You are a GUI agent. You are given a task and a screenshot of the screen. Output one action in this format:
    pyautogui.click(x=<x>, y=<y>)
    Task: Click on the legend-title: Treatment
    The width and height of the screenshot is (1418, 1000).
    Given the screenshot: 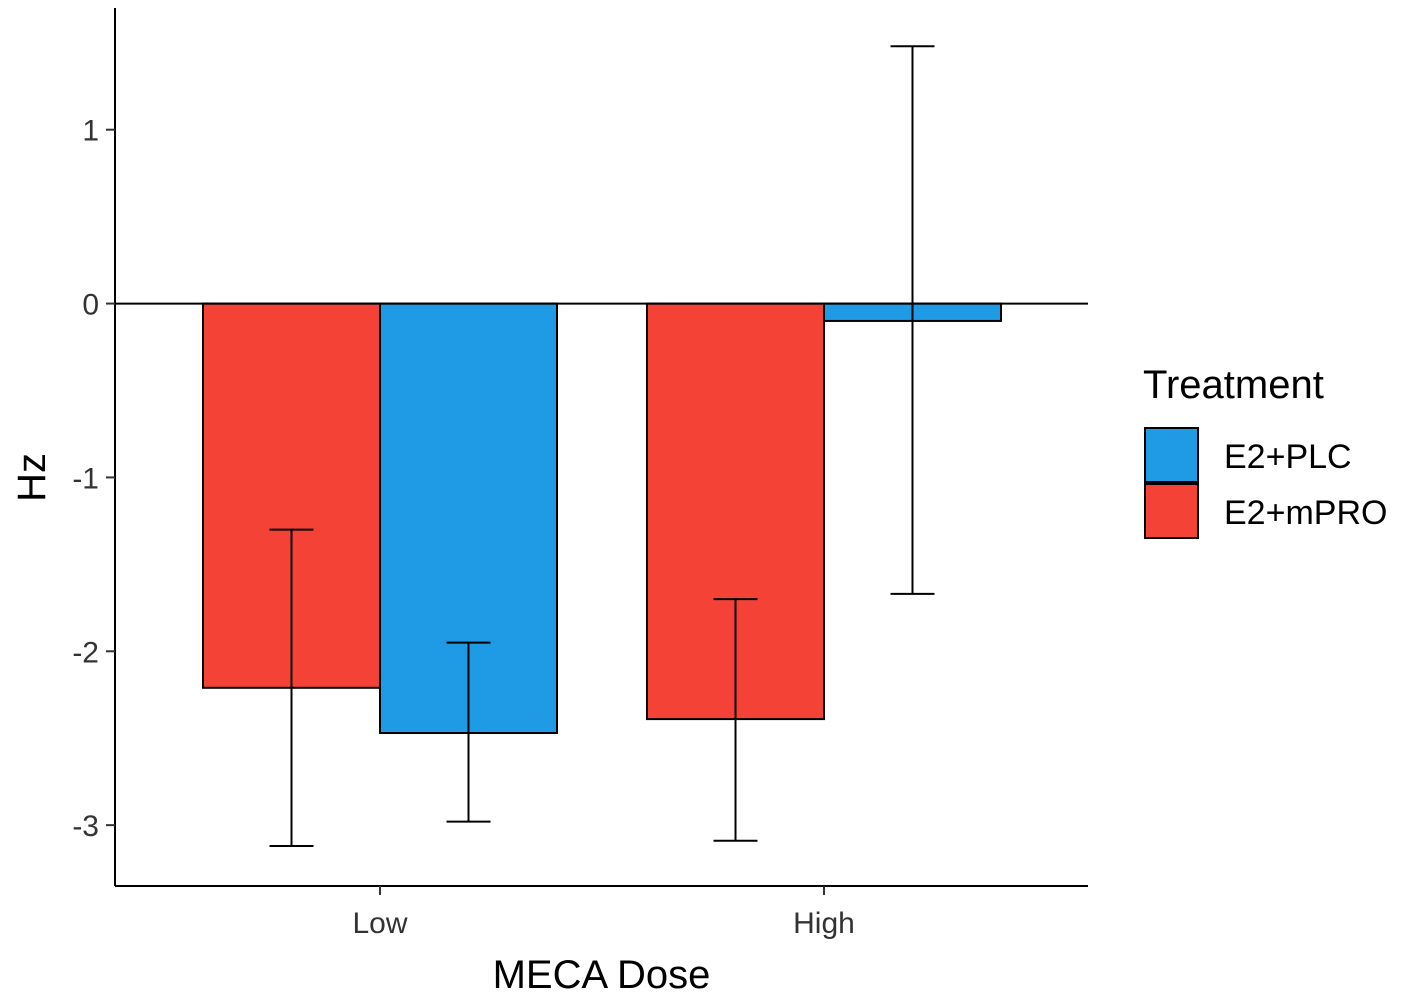 What is the action you would take?
    pyautogui.click(x=1233, y=385)
    